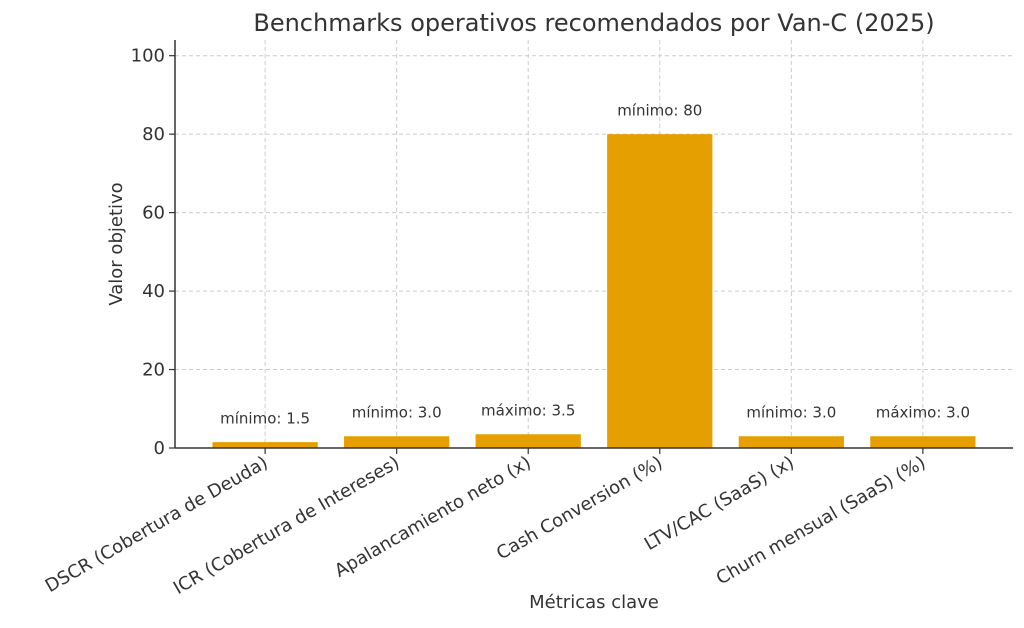 This screenshot has width=1024, height=628. I want to click on y-tick-label: 20, so click(153, 370).